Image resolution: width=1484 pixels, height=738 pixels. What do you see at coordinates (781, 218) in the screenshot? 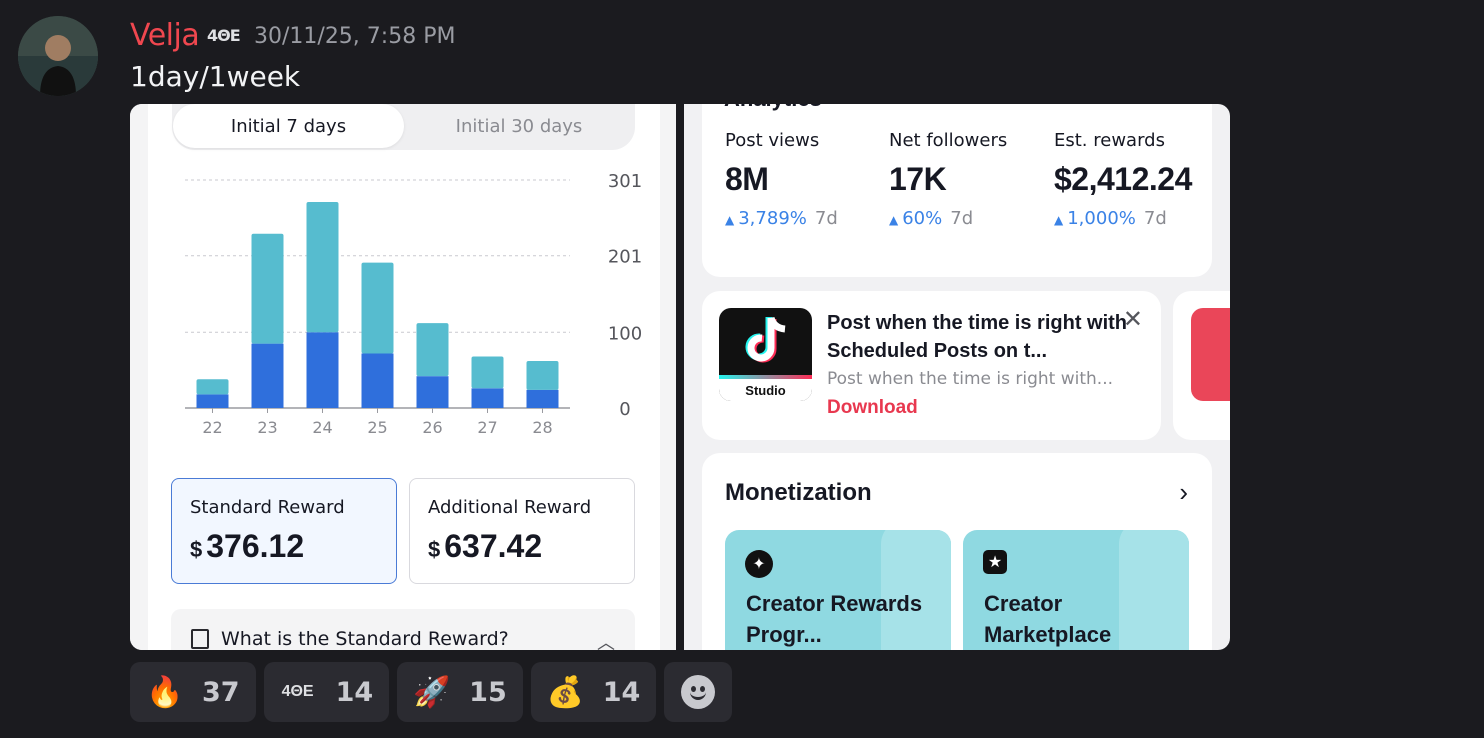
I see `metric-change: ▲ 3,789% 7d` at bounding box center [781, 218].